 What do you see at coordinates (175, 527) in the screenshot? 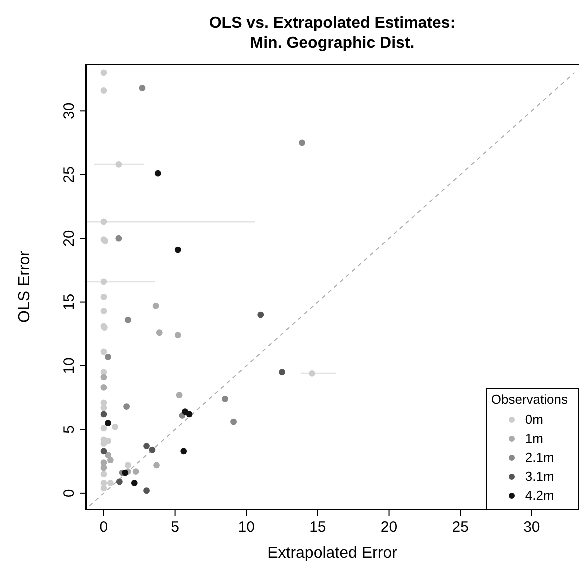
I see `x-tick-label: 5` at bounding box center [175, 527].